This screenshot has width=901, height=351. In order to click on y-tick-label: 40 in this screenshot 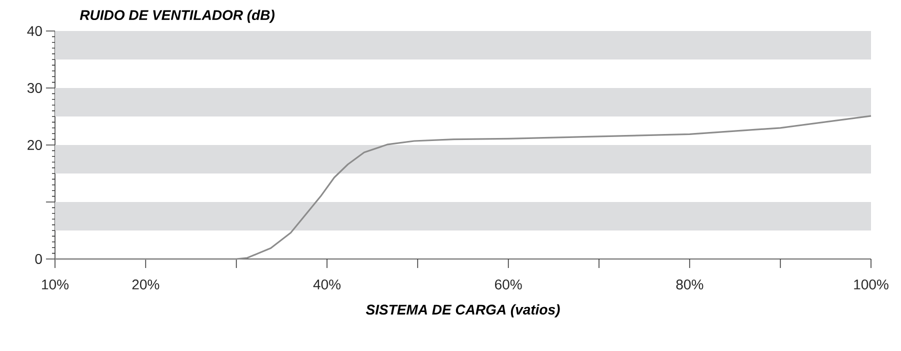, I will do `click(34, 31)`.